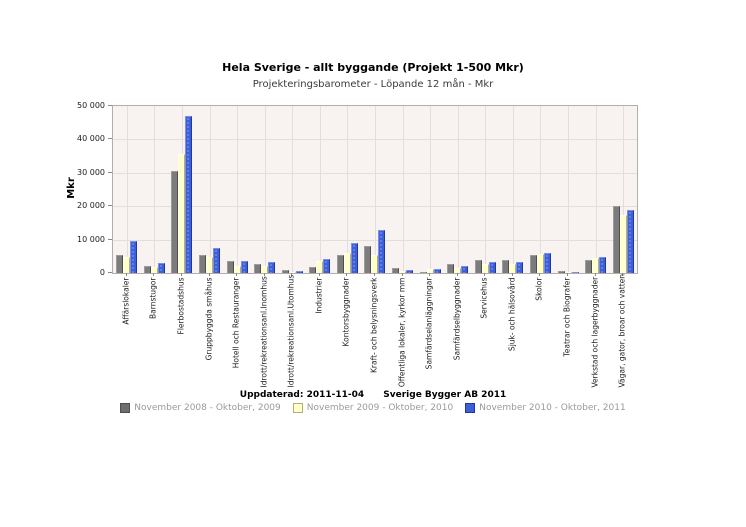  I want to click on legend-label: November 2008 - Oktober, 2009, so click(207, 408).